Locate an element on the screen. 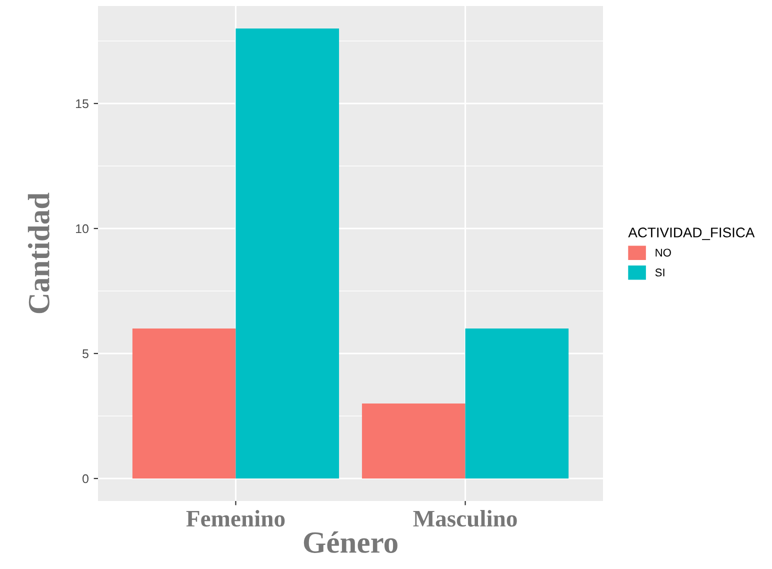 The height and width of the screenshot is (569, 772). y-axis-title: Cantidad is located at coordinates (39, 253).